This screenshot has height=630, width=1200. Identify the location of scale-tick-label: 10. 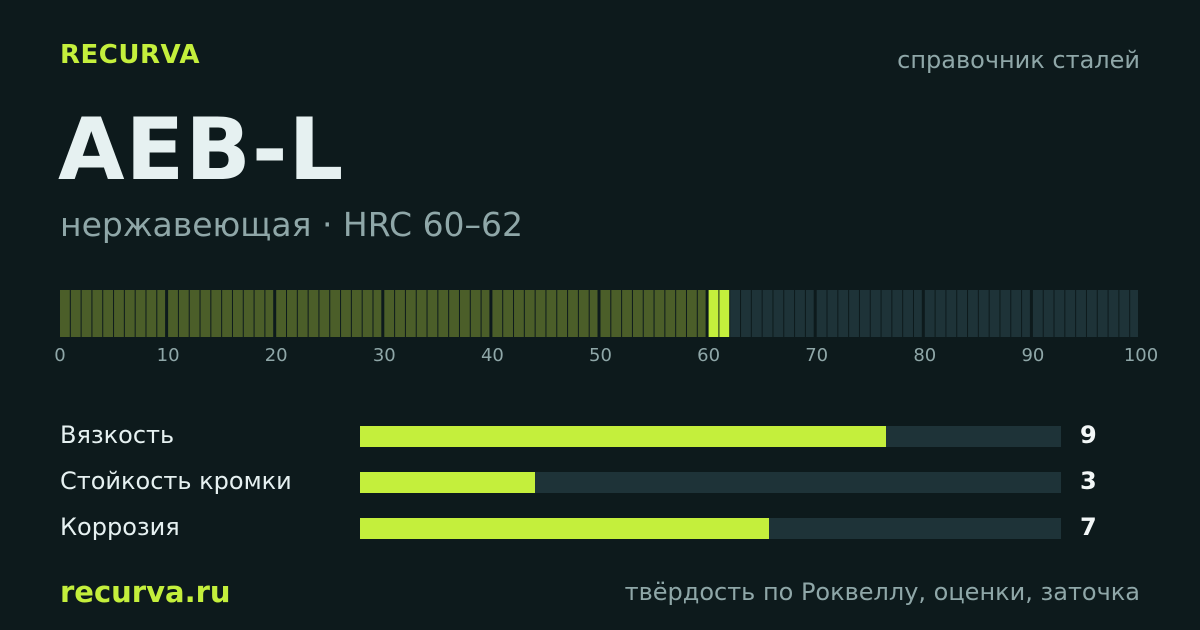
(168, 355).